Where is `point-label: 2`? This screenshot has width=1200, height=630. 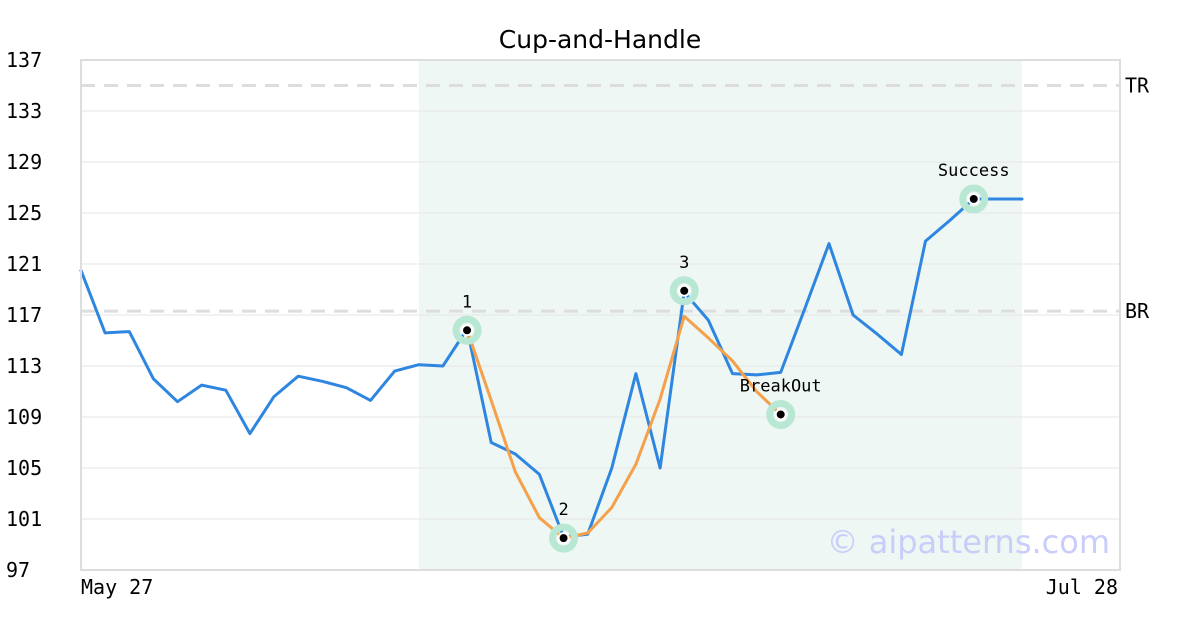 point-label: 2 is located at coordinates (563, 510).